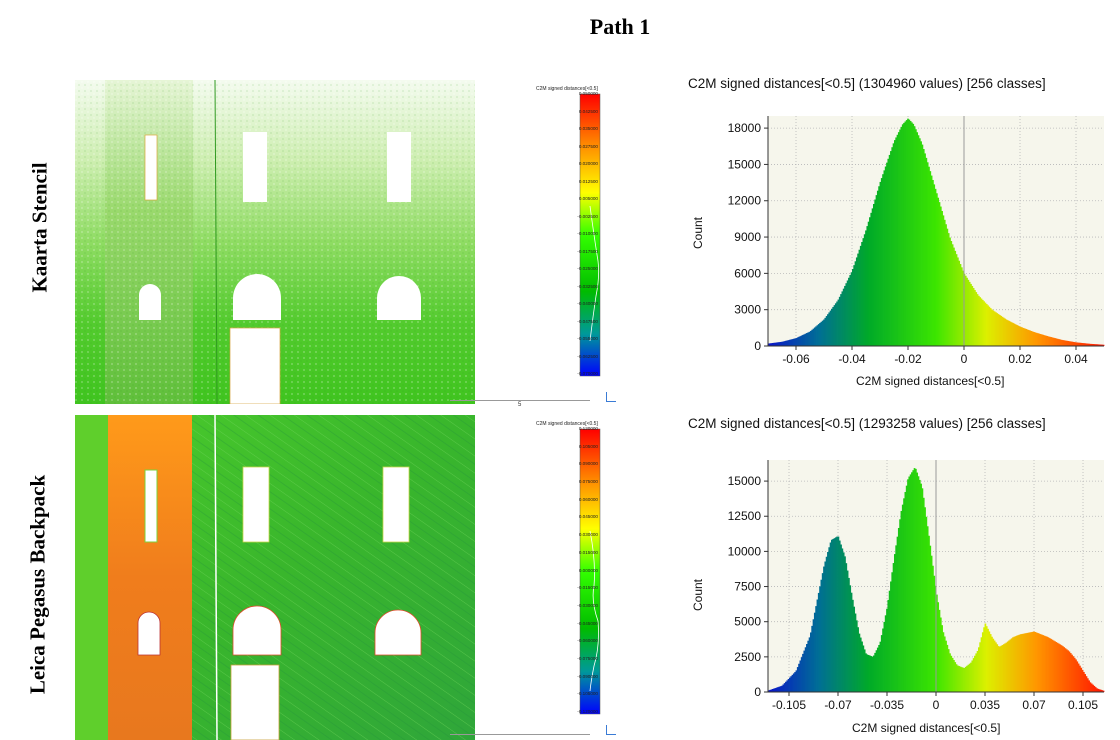 Image resolution: width=1120 pixels, height=740 pixels. Describe the element at coordinates (587, 303) in the screenshot. I see `colorbar-tick: -0.040000` at that location.